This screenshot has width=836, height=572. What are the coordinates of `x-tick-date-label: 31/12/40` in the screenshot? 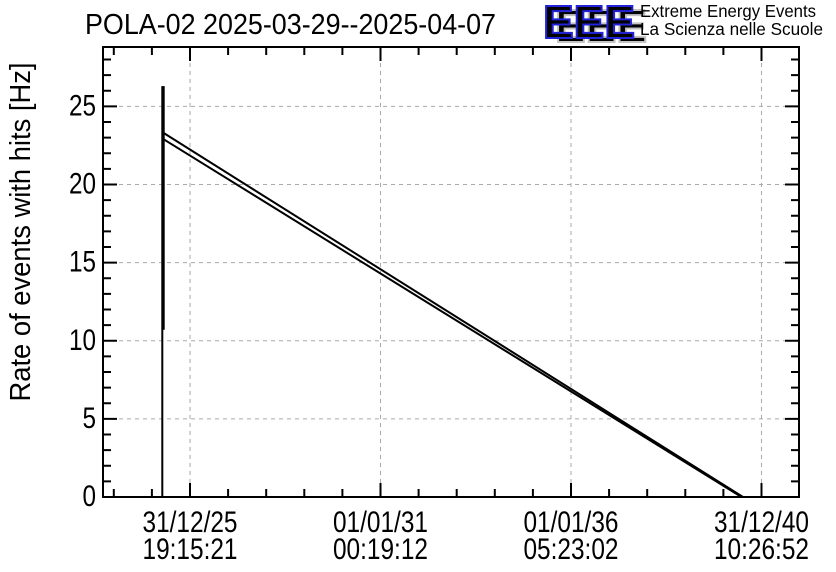 It's located at (761, 522).